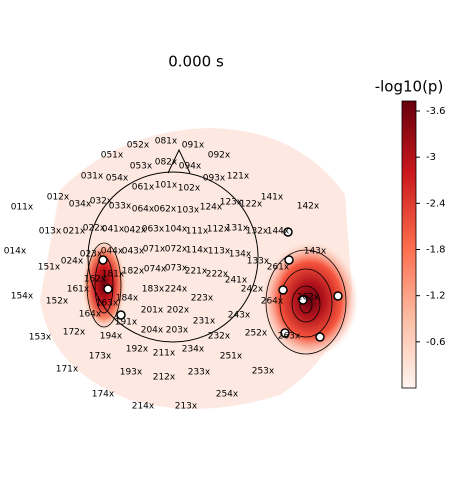 This screenshot has height=494, width=450. What do you see at coordinates (176, 290) in the screenshot?
I see `sensor-label: 224x` at bounding box center [176, 290].